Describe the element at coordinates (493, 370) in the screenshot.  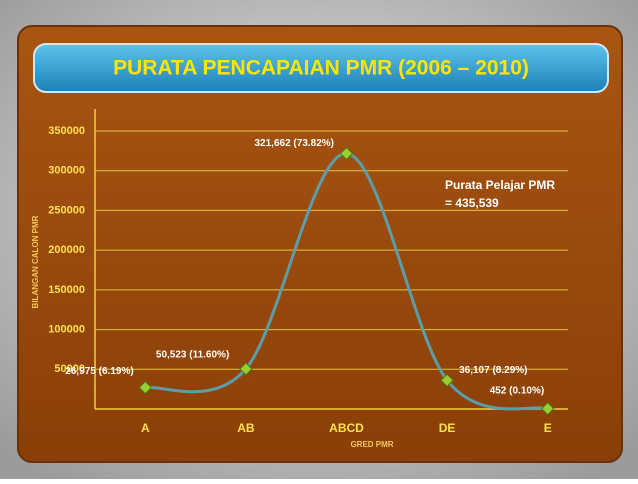
I see `data-label: 36,107 (8.29%)` at that location.